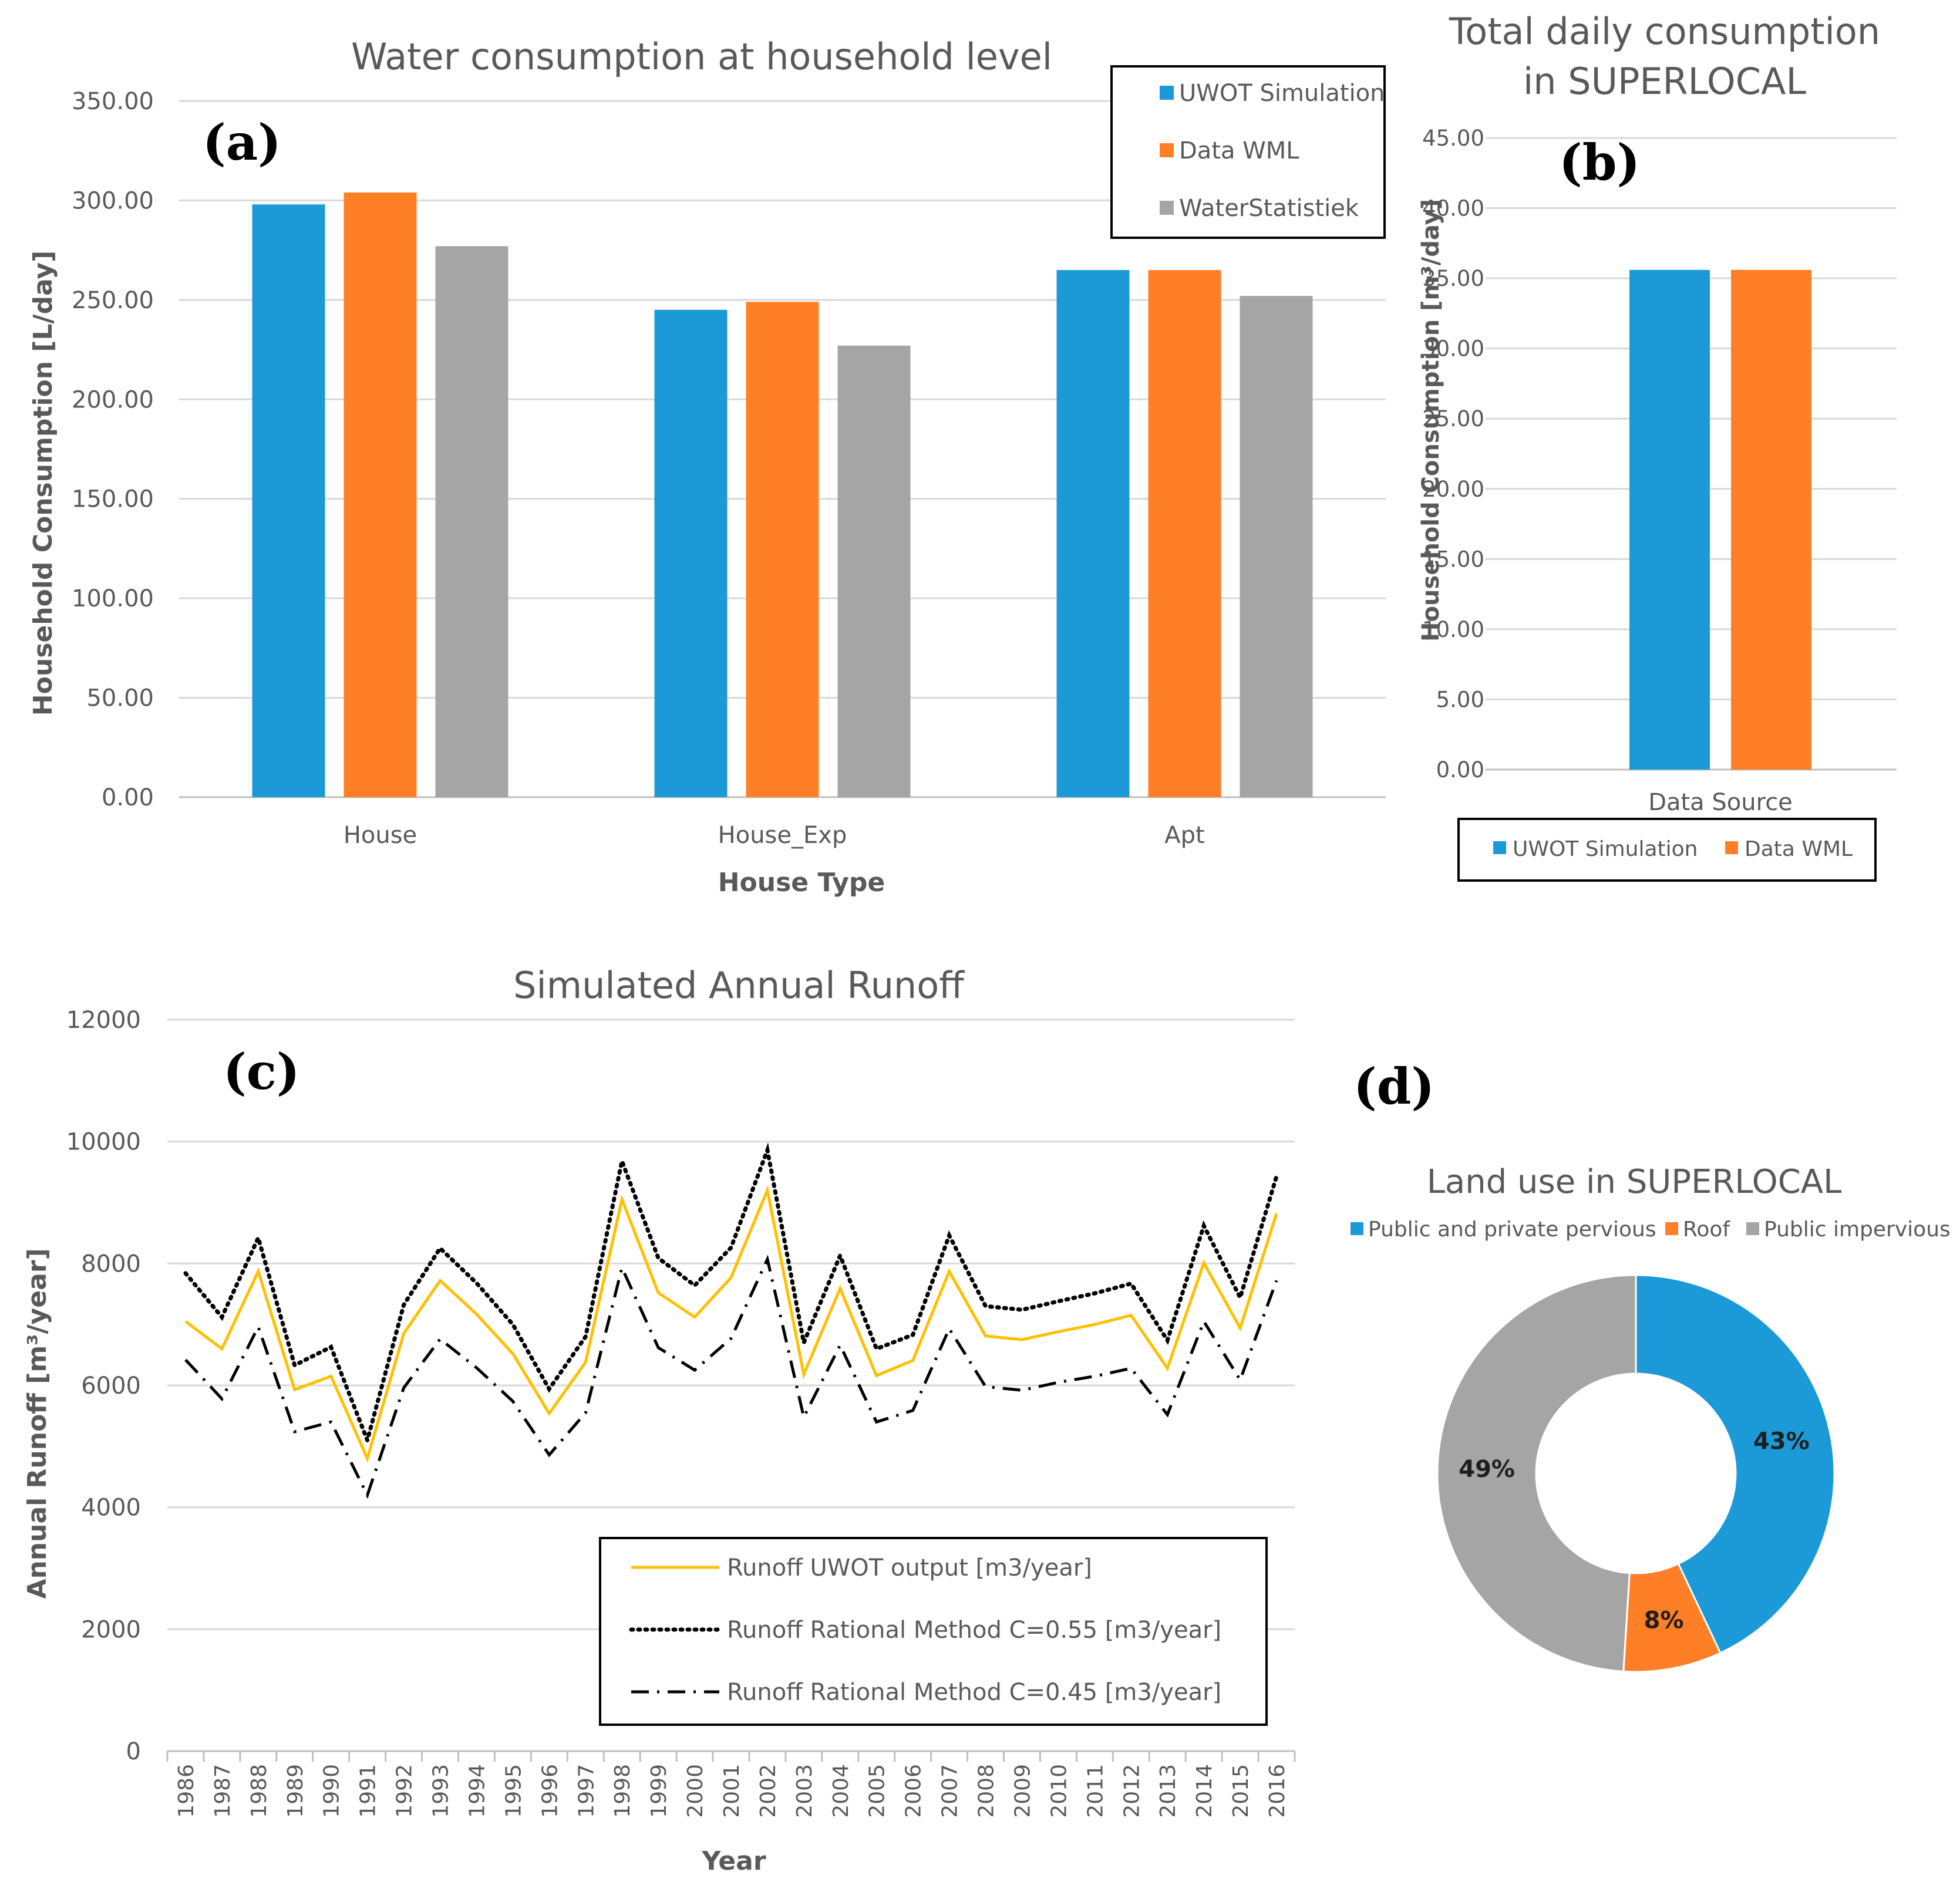 Image resolution: width=1960 pixels, height=1892 pixels. Describe the element at coordinates (1499, 847) in the screenshot. I see `chart-b-legend-swatch-uwot` at that location.